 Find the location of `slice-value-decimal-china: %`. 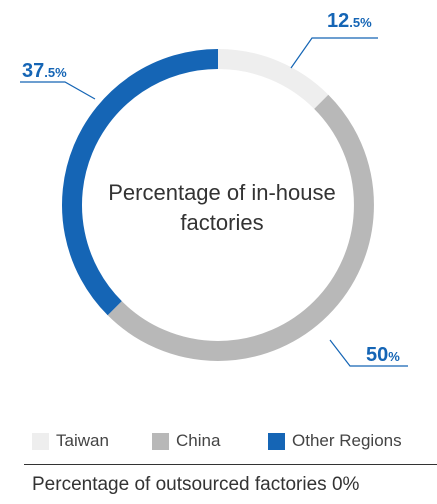

slice-value-decimal-china: % is located at coordinates (394, 356).